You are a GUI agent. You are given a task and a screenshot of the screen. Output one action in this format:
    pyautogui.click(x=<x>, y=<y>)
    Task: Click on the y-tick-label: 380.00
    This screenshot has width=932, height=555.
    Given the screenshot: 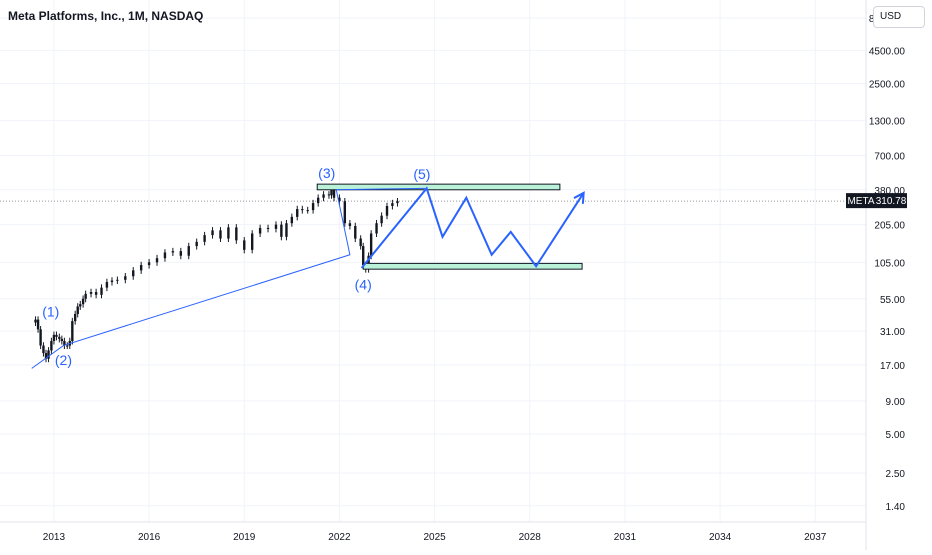 What is the action you would take?
    pyautogui.click(x=889, y=191)
    